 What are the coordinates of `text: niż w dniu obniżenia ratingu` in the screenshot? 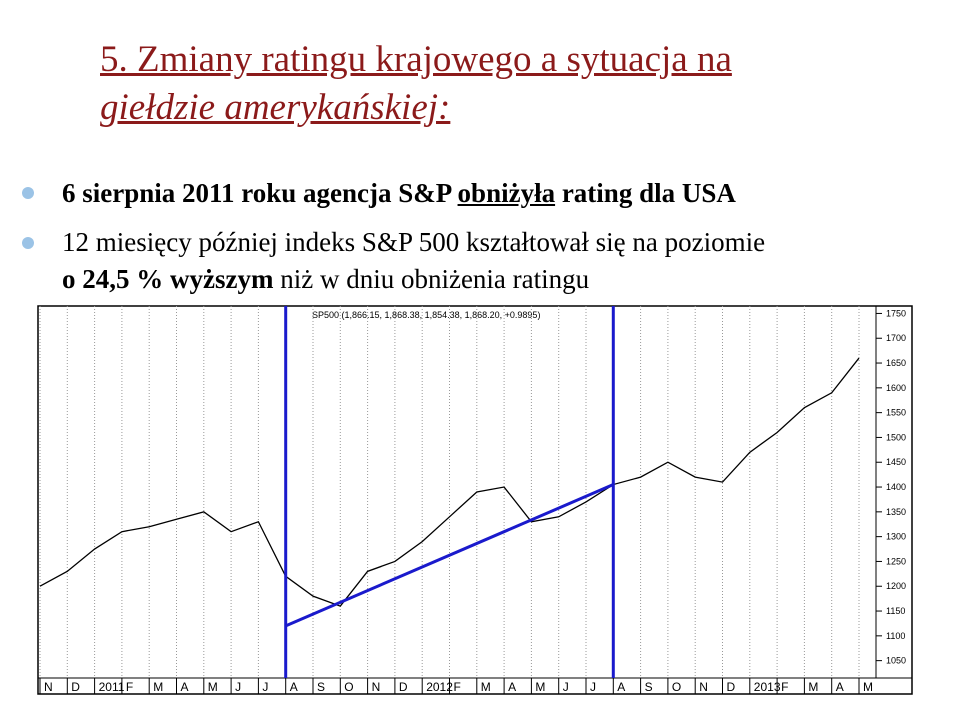 It's located at (431, 279).